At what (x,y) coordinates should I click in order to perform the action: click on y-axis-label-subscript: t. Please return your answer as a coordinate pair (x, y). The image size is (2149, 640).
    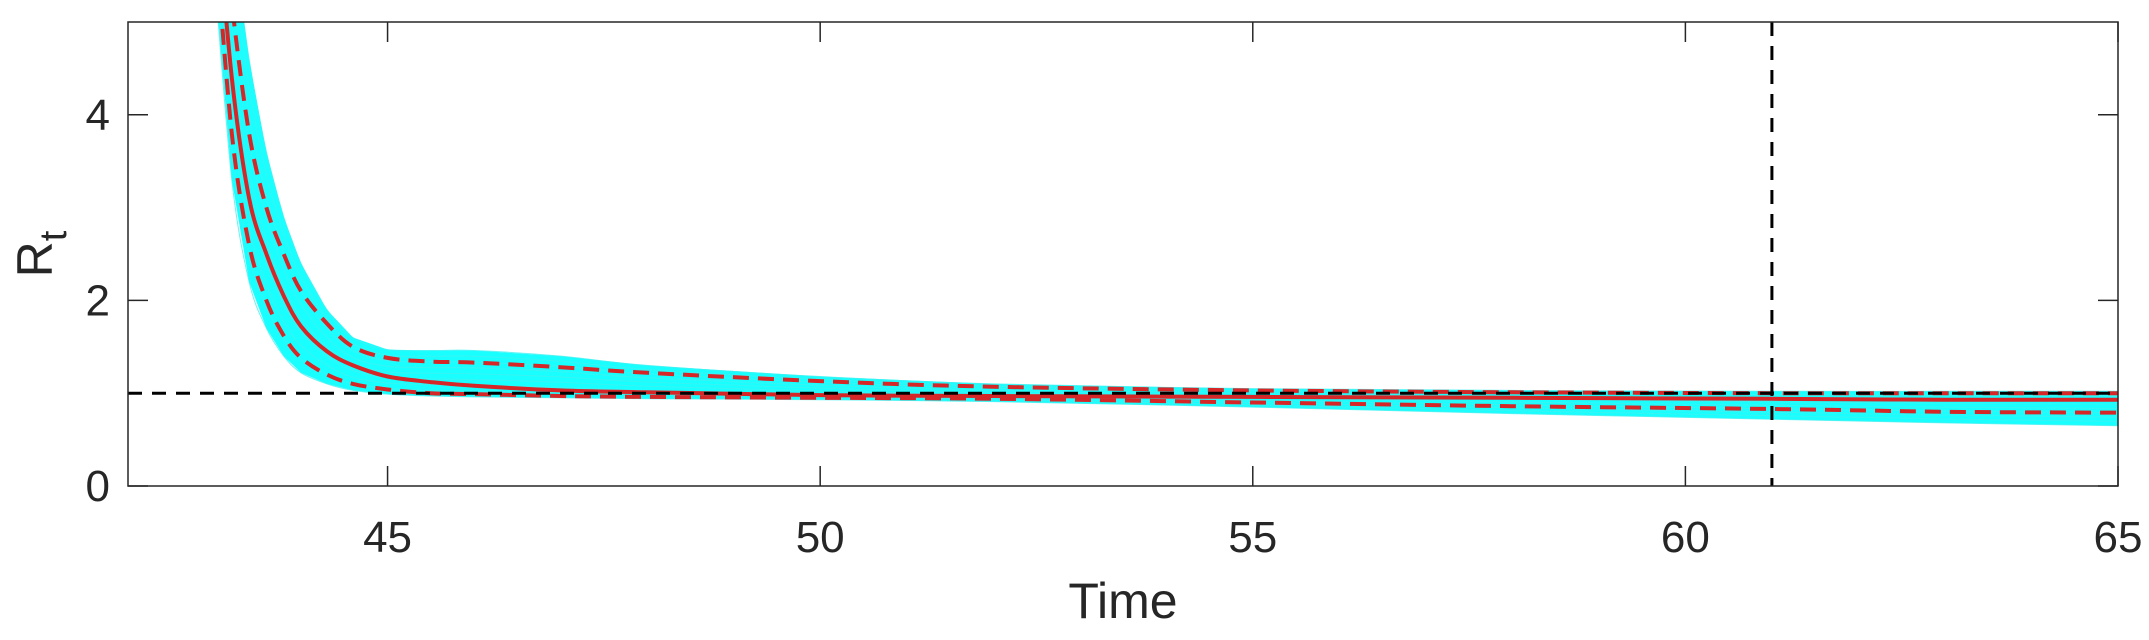
    Looking at the image, I should click on (54, 235).